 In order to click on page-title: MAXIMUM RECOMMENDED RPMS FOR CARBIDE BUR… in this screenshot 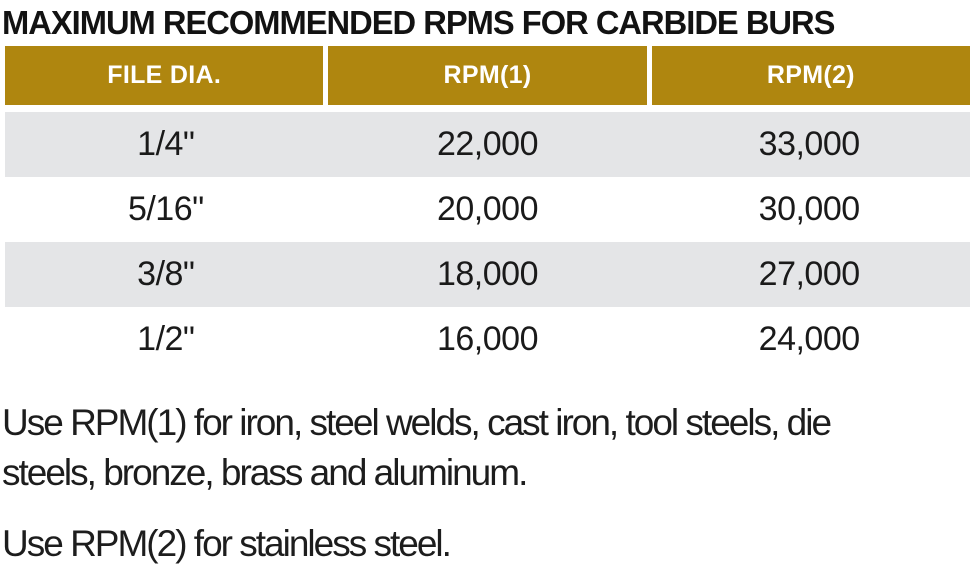, I will do `click(418, 22)`.